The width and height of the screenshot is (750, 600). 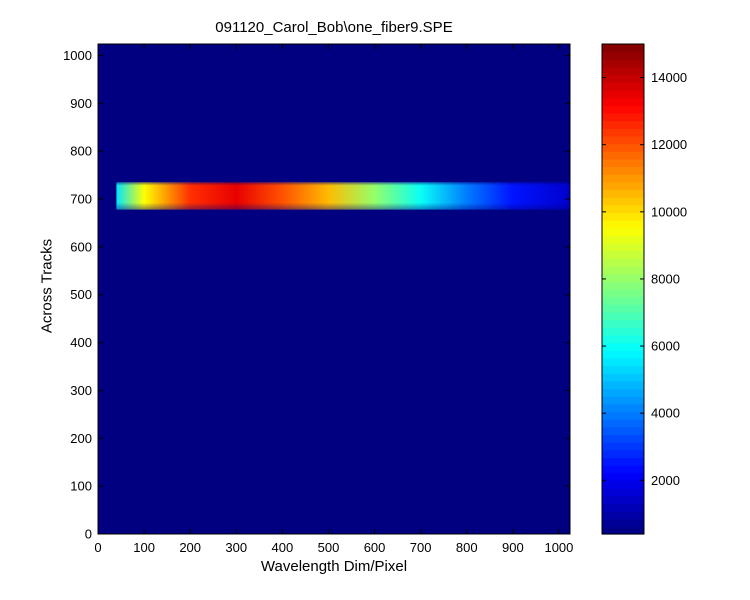 I want to click on x-tick-label: 500, so click(x=329, y=547).